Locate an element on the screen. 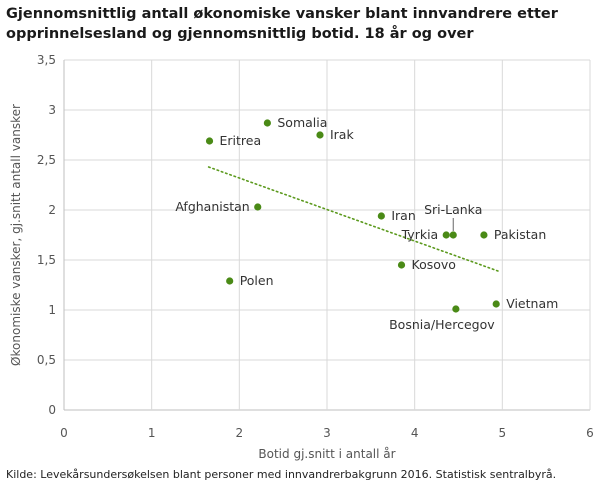  point-label: Polen is located at coordinates (257, 280).